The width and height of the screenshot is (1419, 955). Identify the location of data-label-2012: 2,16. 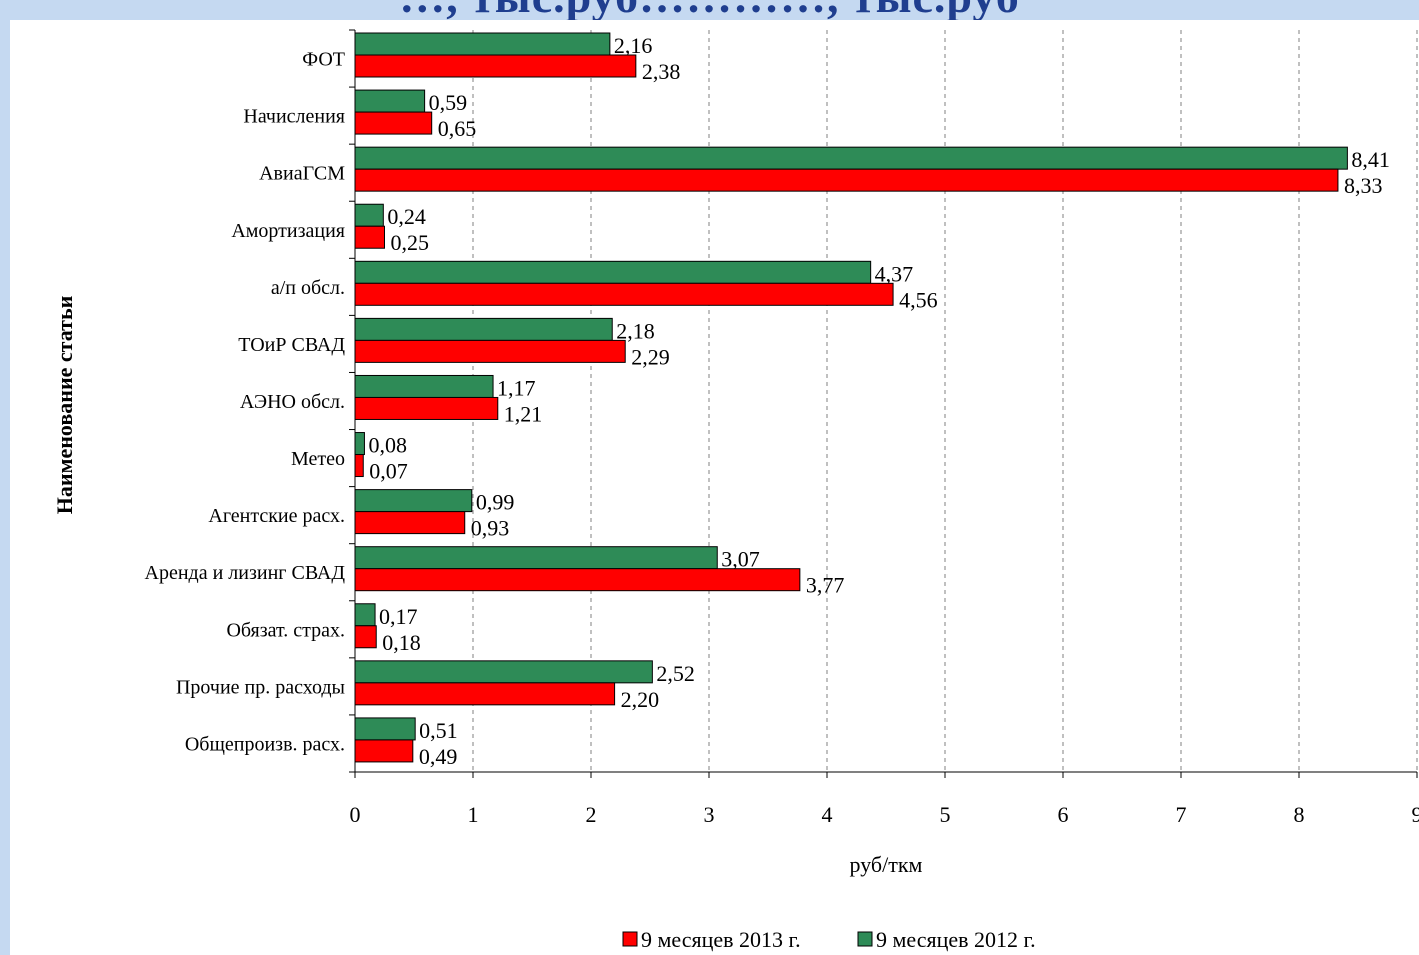
(633, 45).